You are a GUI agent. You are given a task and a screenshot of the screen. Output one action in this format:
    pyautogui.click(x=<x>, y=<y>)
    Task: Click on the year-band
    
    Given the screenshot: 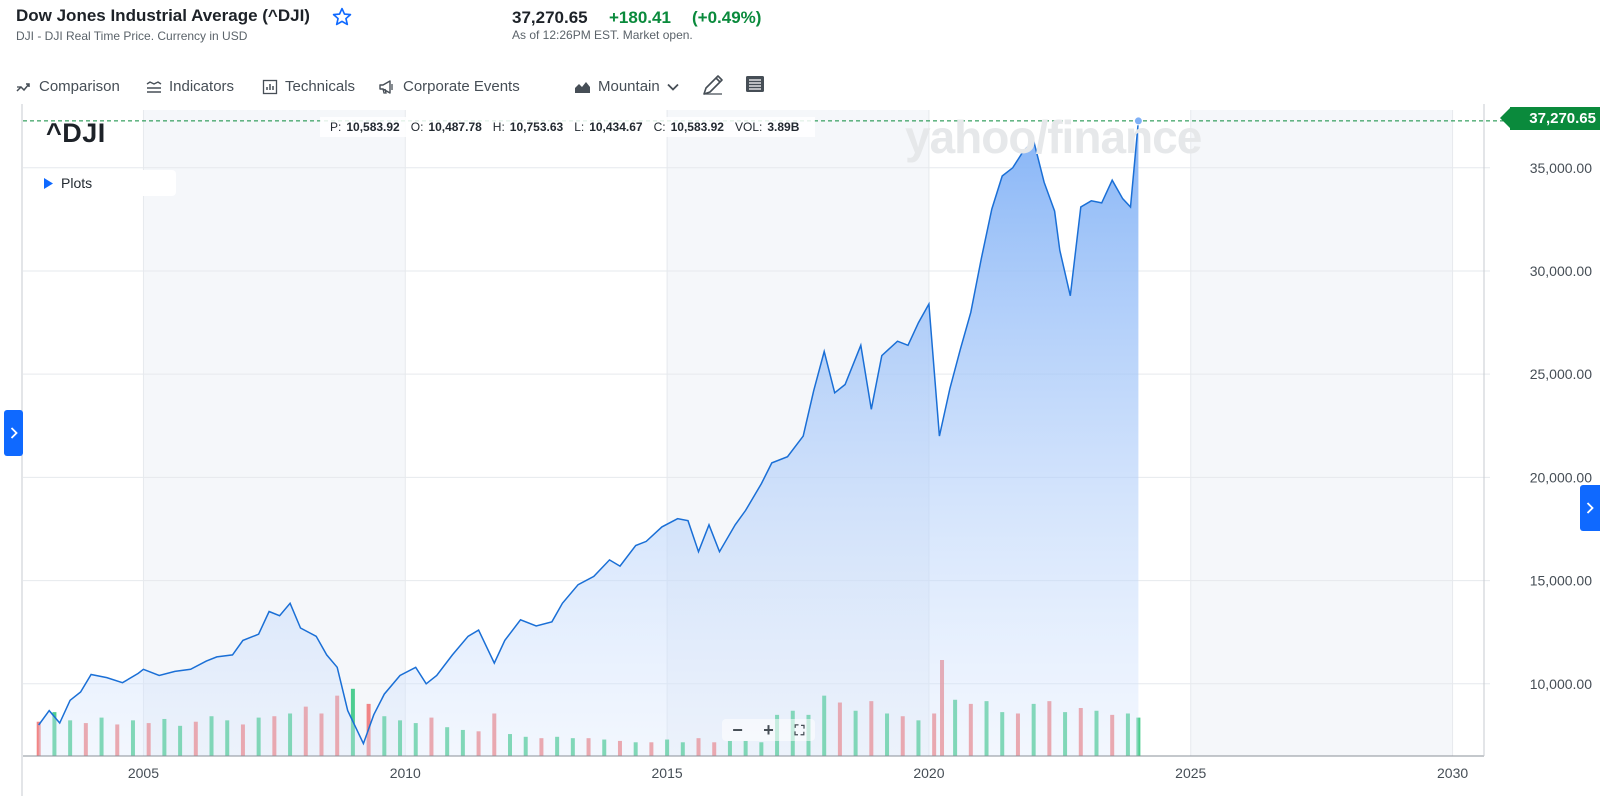 What is the action you would take?
    pyautogui.click(x=1321, y=433)
    